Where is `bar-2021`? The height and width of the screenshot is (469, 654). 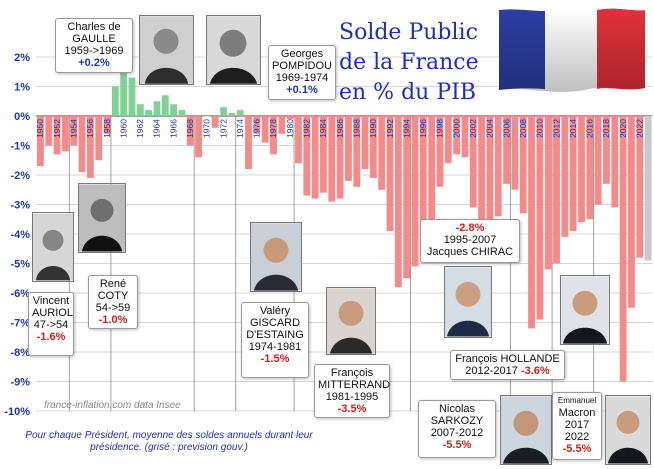
bar-2021 is located at coordinates (631, 212).